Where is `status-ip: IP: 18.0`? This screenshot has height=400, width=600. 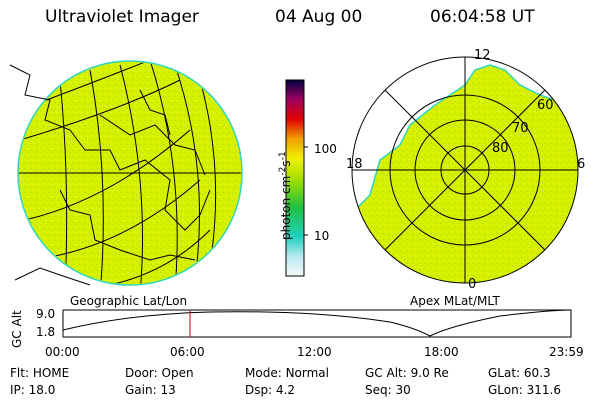
status-ip: IP: 18.0 is located at coordinates (33, 390).